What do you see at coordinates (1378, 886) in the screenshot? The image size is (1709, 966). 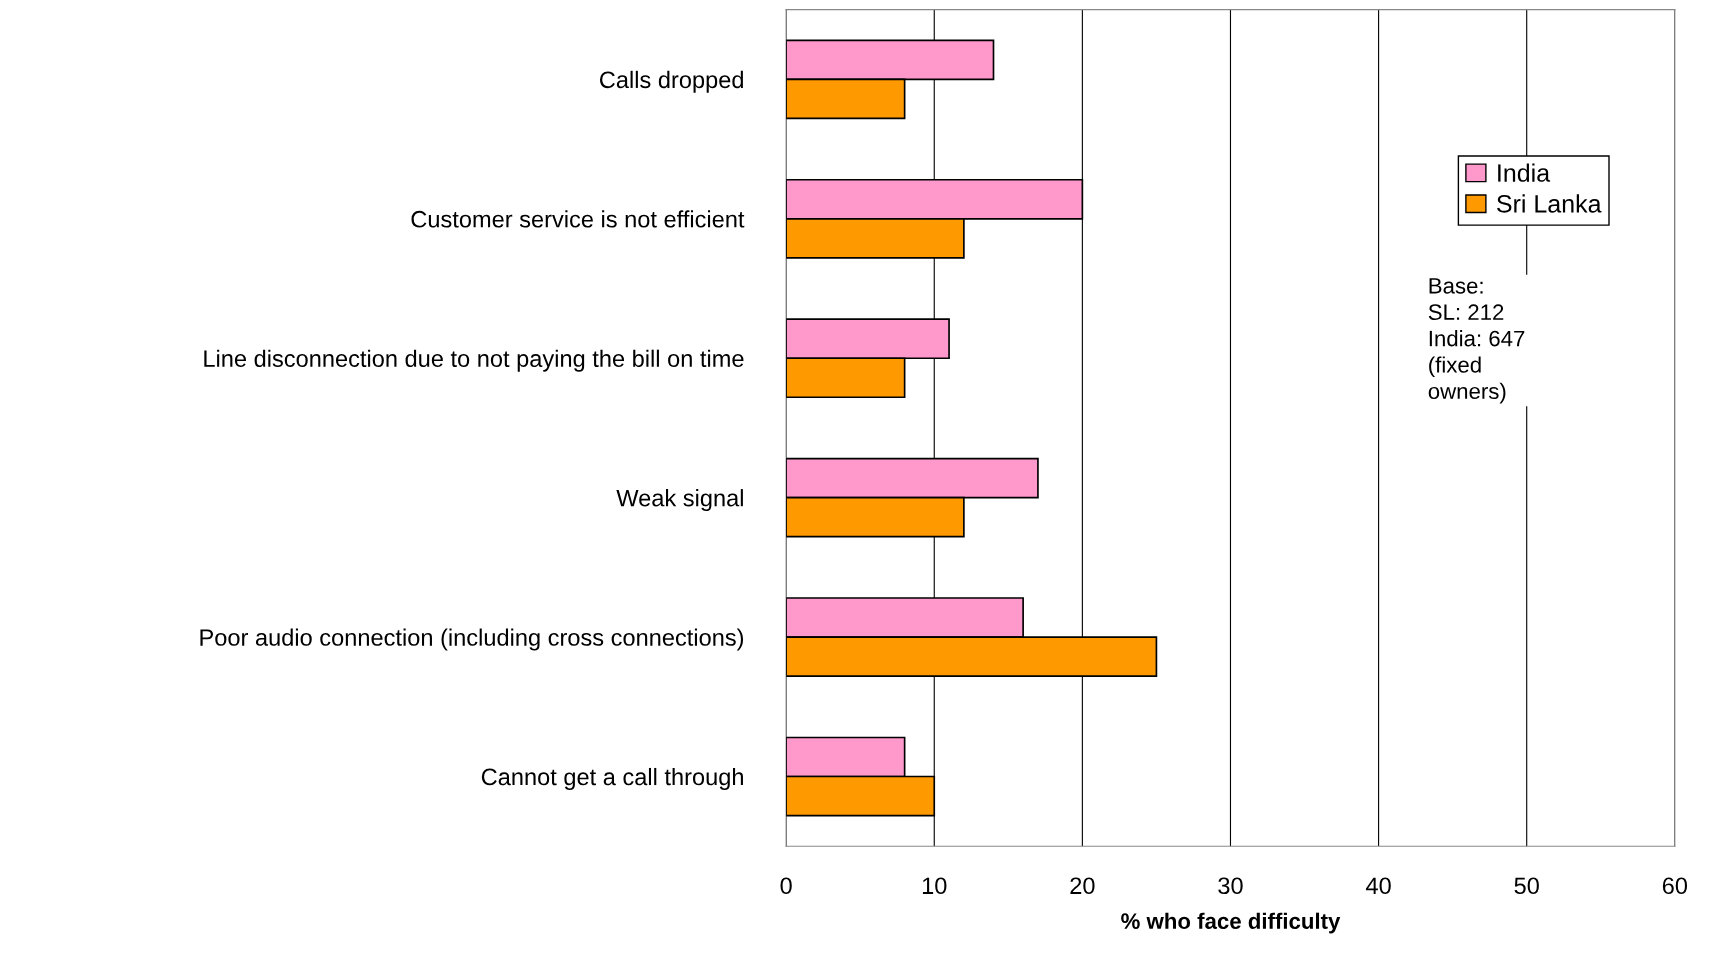 I see `x-tick-label: 40` at bounding box center [1378, 886].